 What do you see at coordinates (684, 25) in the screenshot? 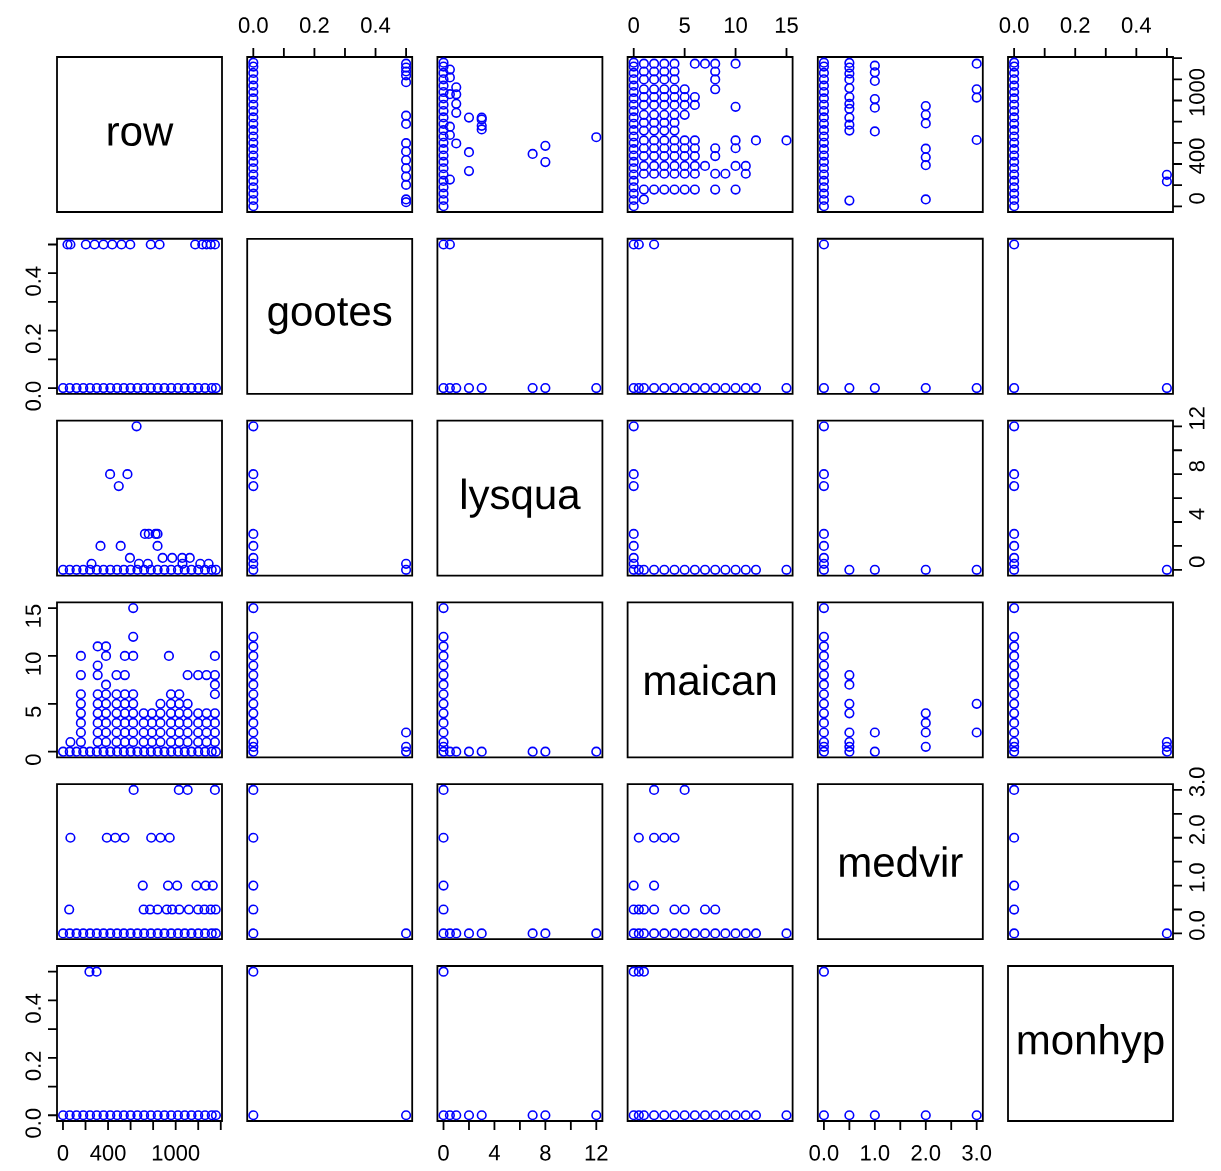
I see `x-tick-label: 5` at bounding box center [684, 25].